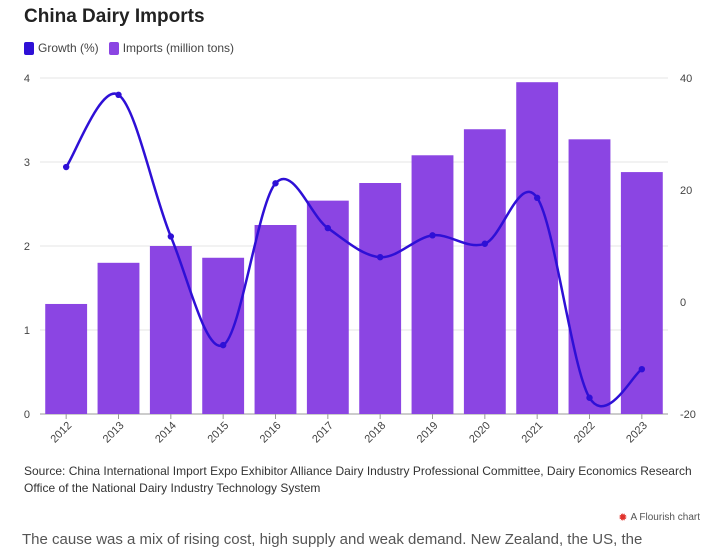  I want to click on x-axis-tick-label: 2022, so click(585, 433).